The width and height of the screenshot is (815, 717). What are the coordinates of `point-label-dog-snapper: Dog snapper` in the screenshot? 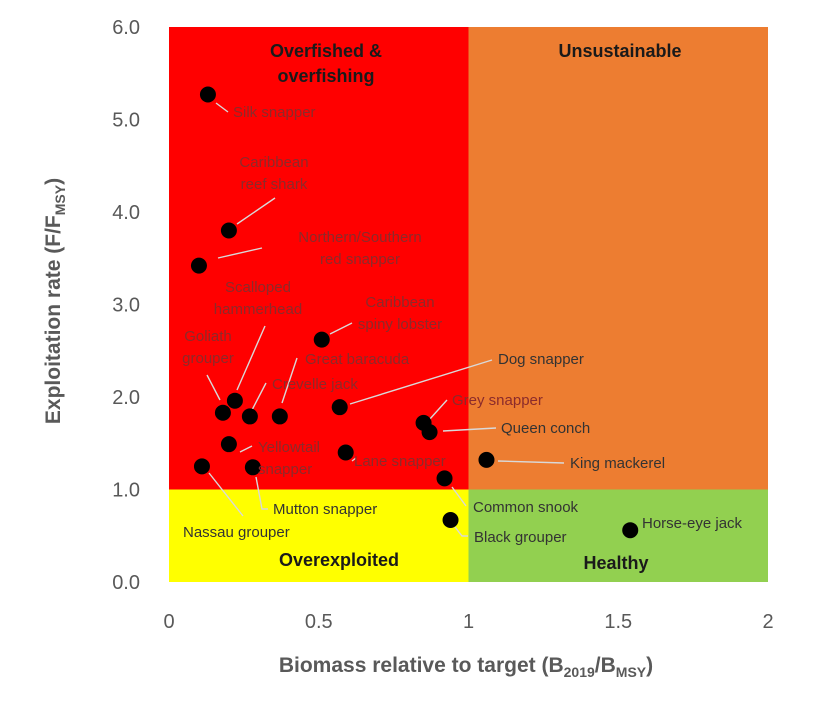 It's located at (541, 359).